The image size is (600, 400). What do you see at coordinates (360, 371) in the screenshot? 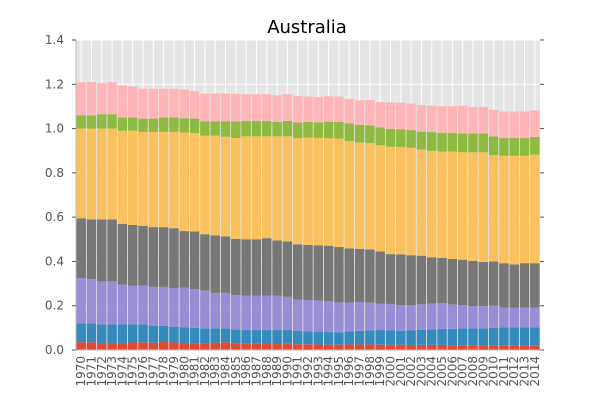
I see `x-tick-label: 1997` at bounding box center [360, 371].